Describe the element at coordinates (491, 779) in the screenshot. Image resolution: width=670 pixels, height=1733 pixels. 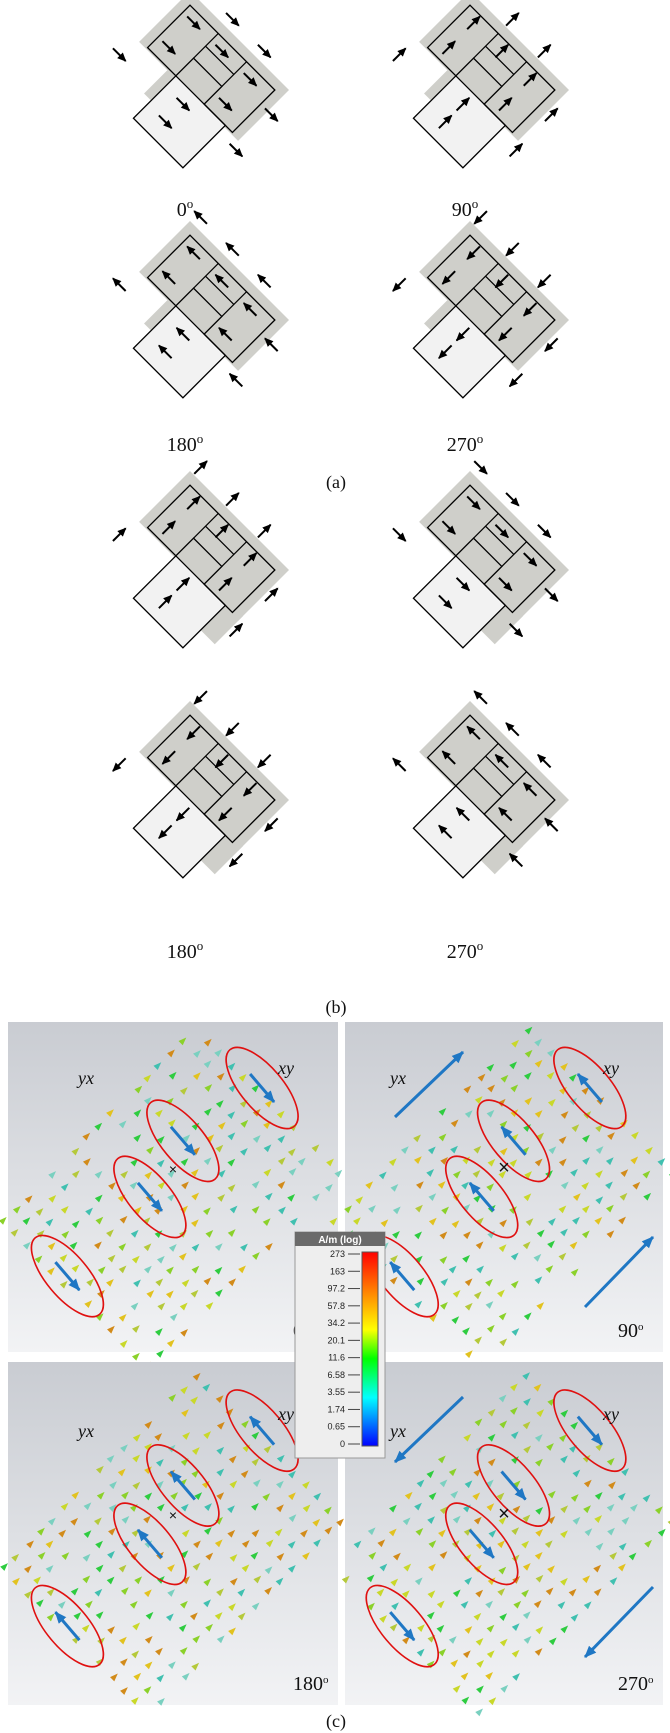
I see `panel-b-l-outline` at that location.